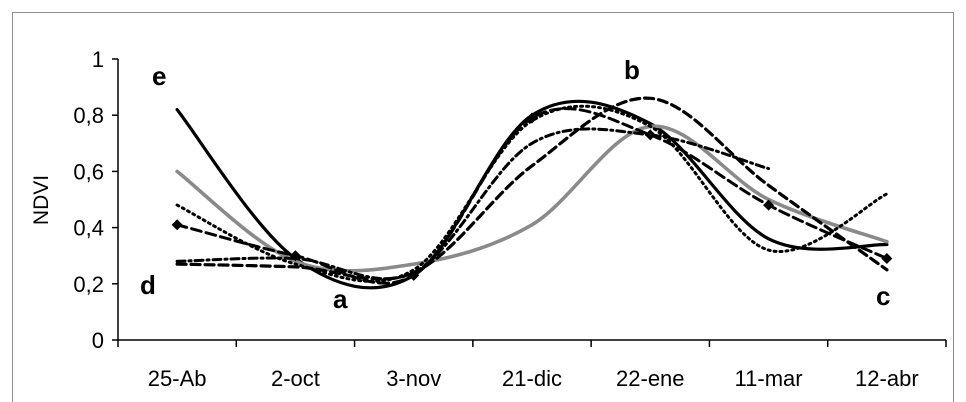 The height and width of the screenshot is (402, 966). Describe the element at coordinates (295, 378) in the screenshot. I see `x-tick-label: 2-oct` at that location.